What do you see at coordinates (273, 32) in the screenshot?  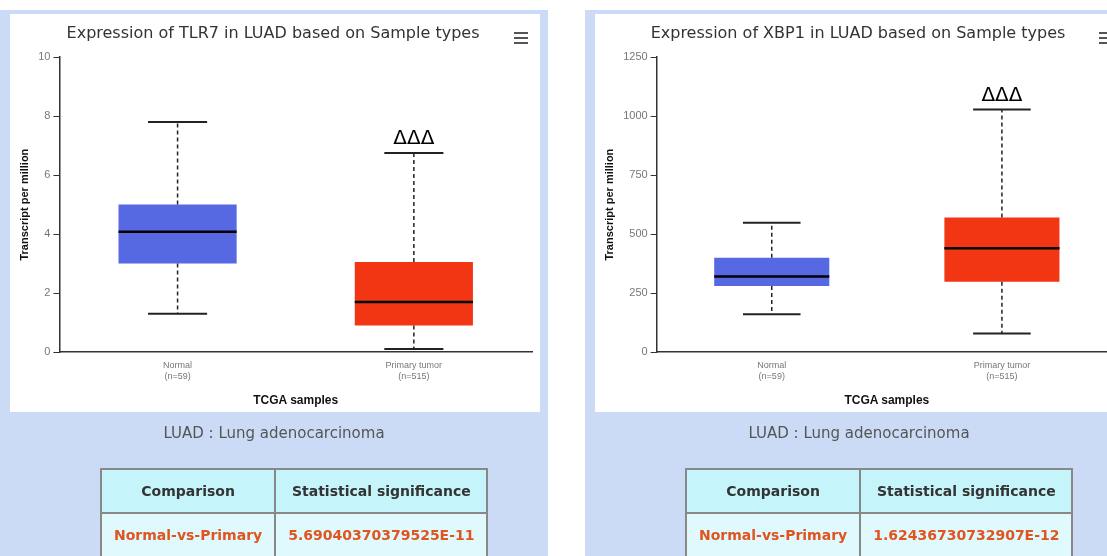 I see `chart-title: Expression of TLR7 in LUAD based on Sample types` at bounding box center [273, 32].